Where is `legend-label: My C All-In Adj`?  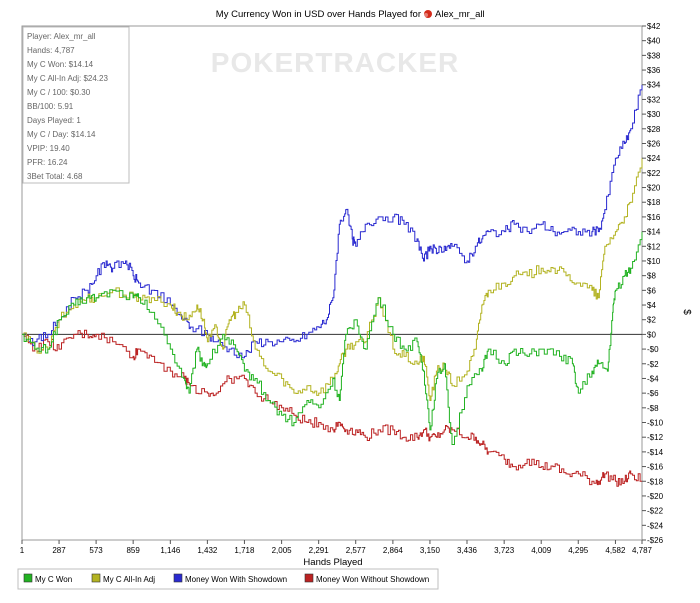 legend-label: My C All-In Adj is located at coordinates (129, 579).